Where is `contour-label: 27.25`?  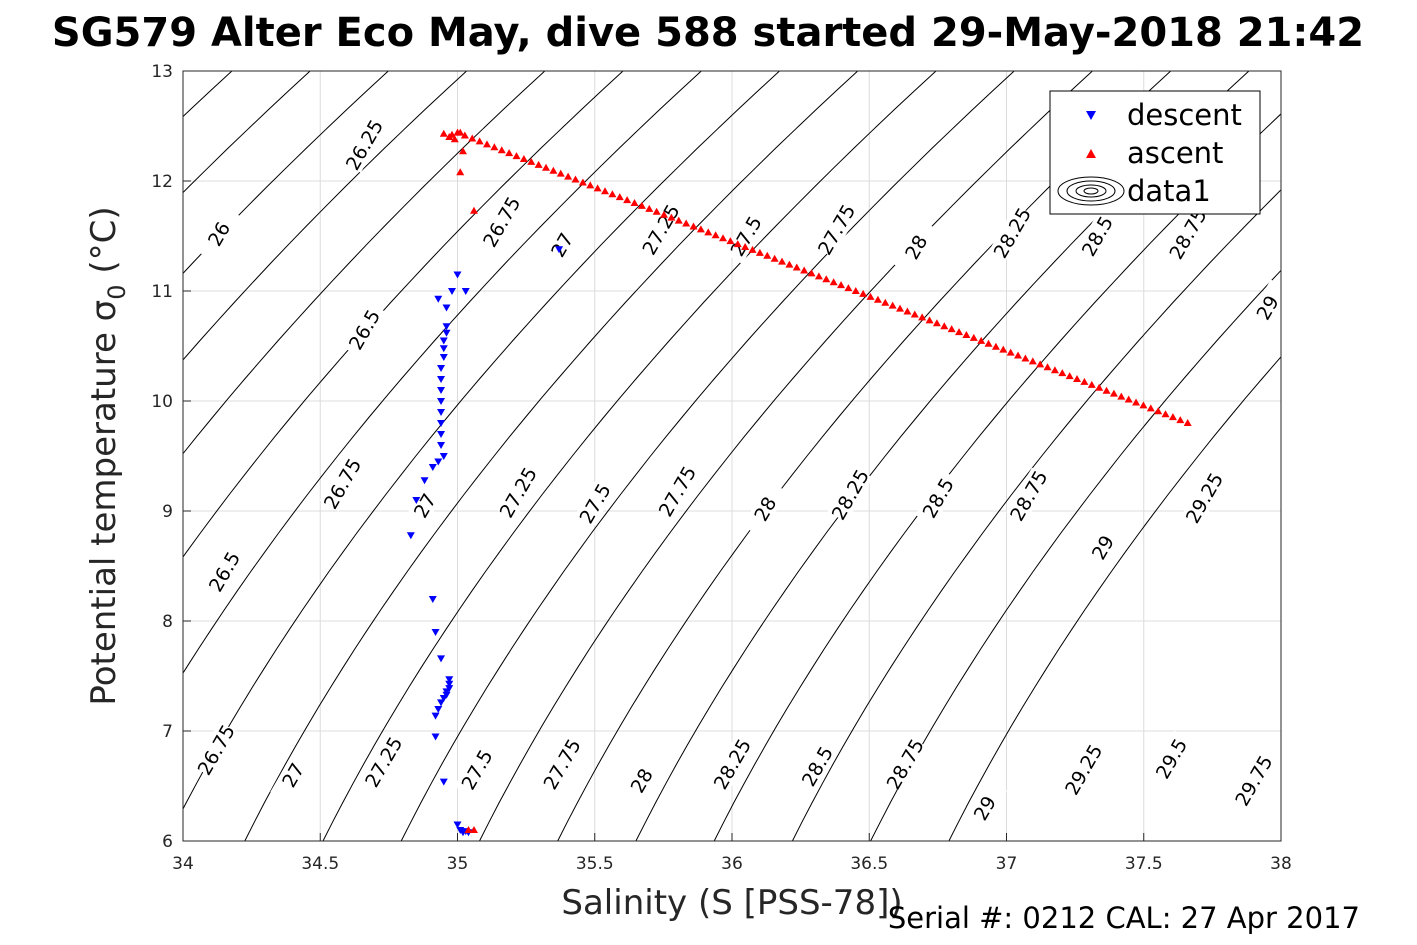
contour-label: 27.25 is located at coordinates (384, 762).